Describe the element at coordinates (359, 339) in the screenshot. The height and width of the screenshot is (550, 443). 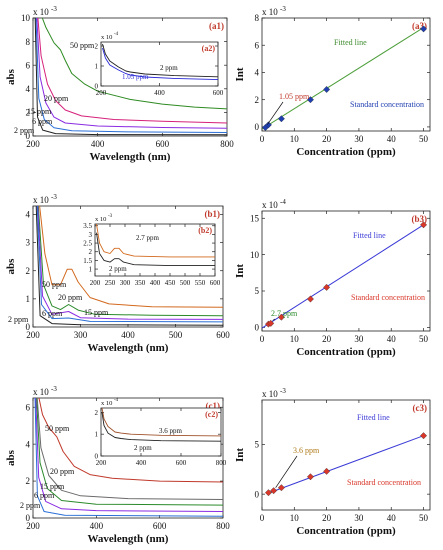
I see `x-tick-label: 30` at that location.